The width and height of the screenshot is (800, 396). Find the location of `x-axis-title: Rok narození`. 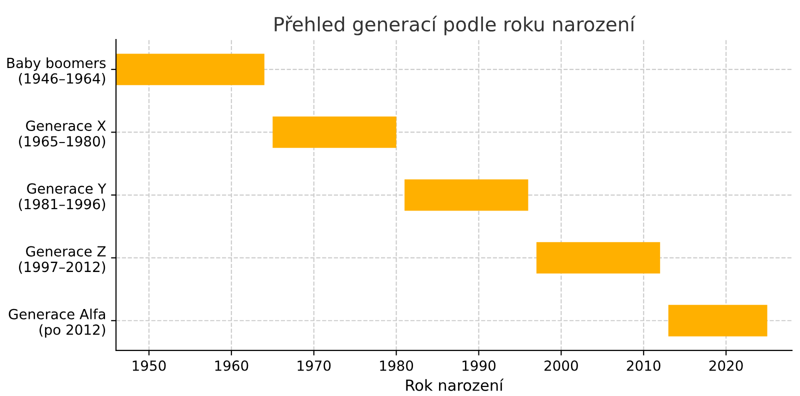

x-axis-title: Rok narození is located at coordinates (455, 385).